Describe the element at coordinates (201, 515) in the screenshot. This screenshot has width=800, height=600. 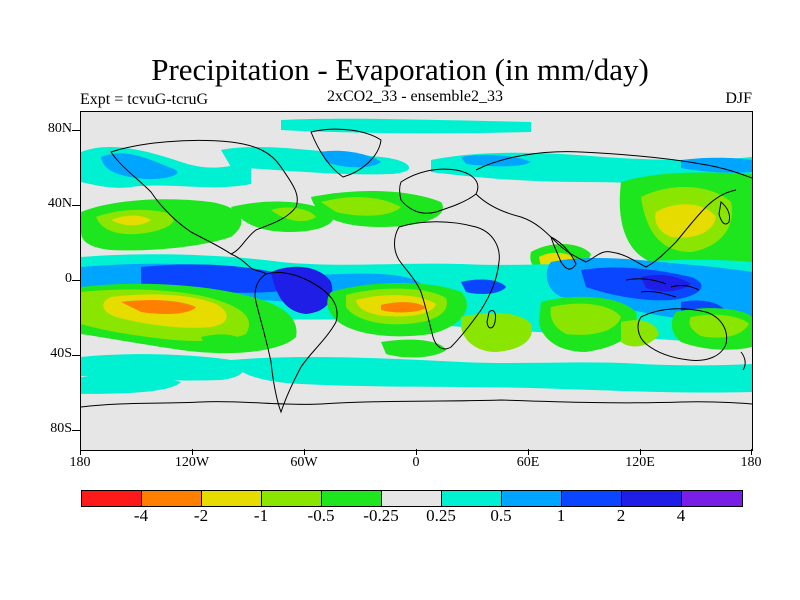
I see `colorbar-label: -2` at that location.